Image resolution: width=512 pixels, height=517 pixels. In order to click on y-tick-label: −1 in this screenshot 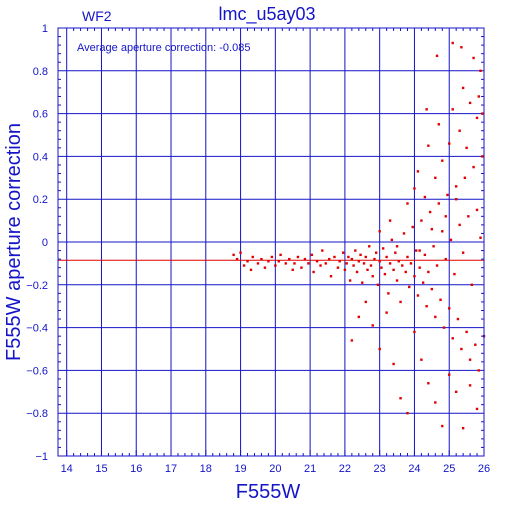, I will do `click(41, 457)`.